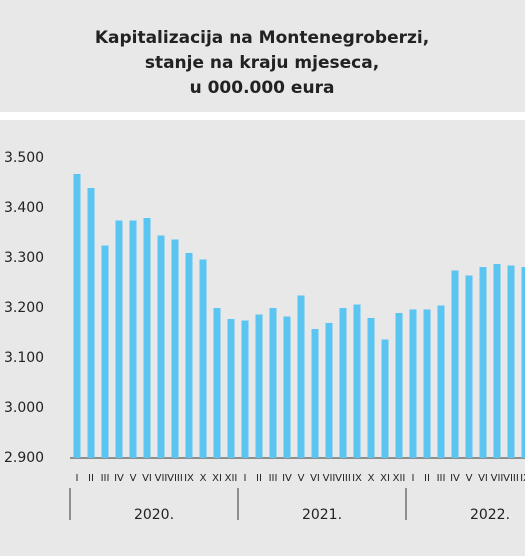 The height and width of the screenshot is (556, 525). I want to click on y-tick-label: 3.400, so click(24, 208).